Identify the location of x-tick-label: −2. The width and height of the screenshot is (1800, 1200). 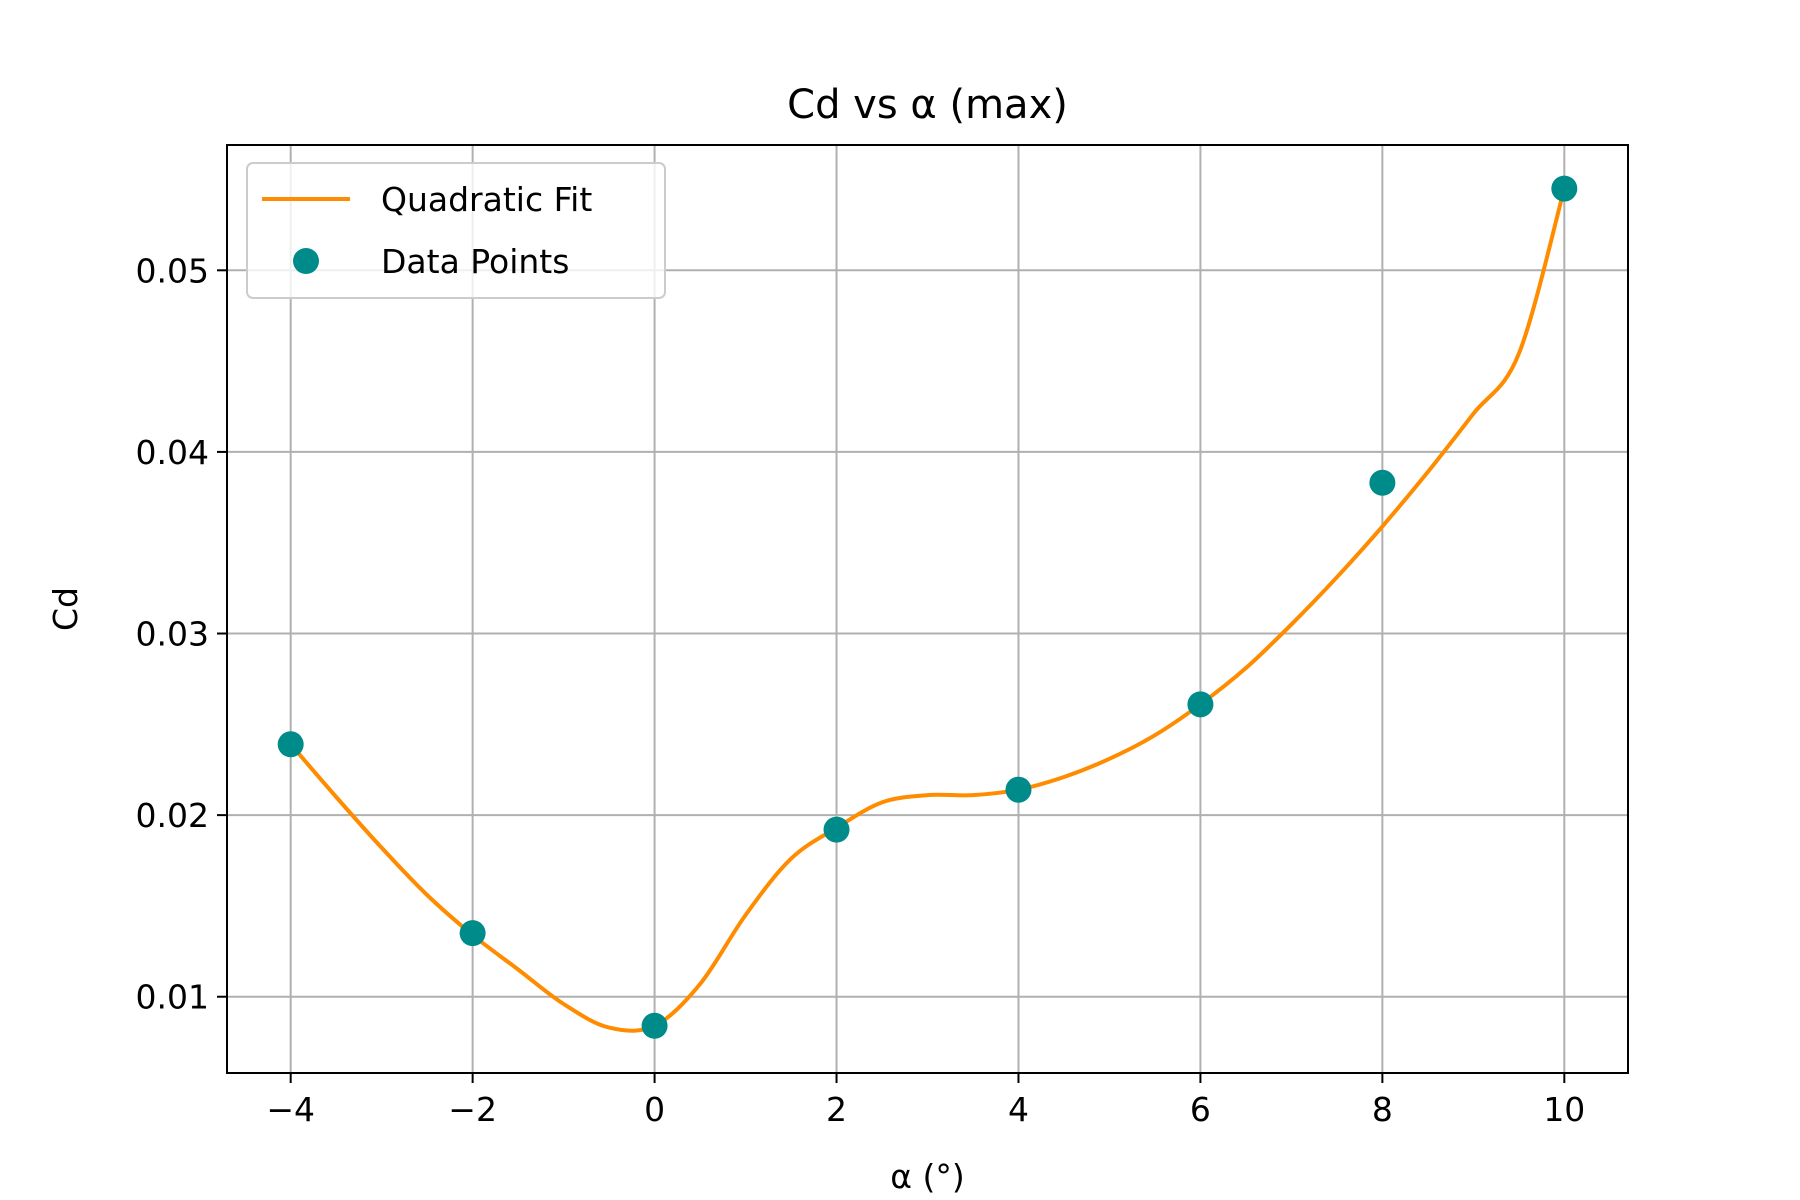
(472, 1109).